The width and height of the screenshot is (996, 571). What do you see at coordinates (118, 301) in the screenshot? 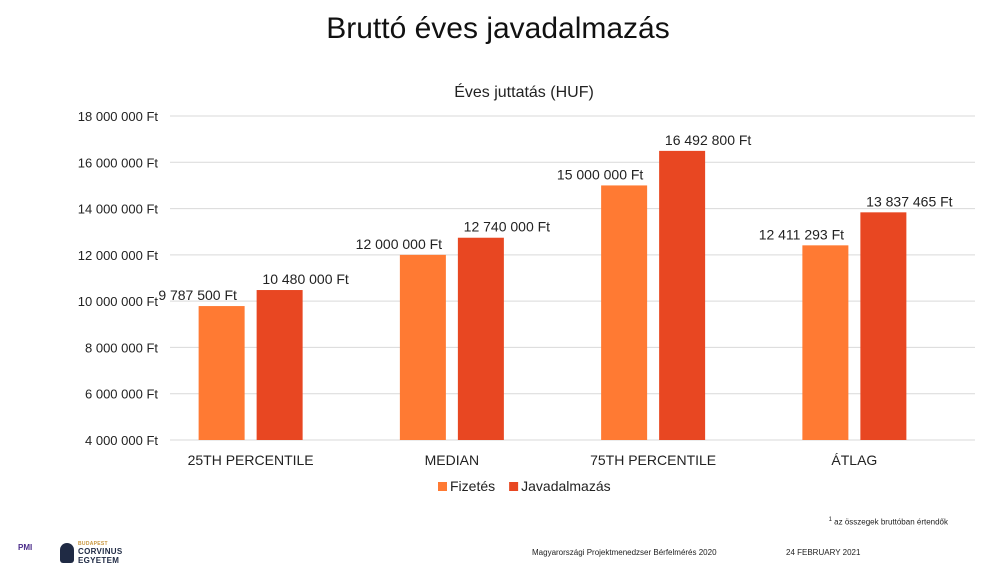
I see `y-tick-label: 10 000 000 Ft` at bounding box center [118, 301].